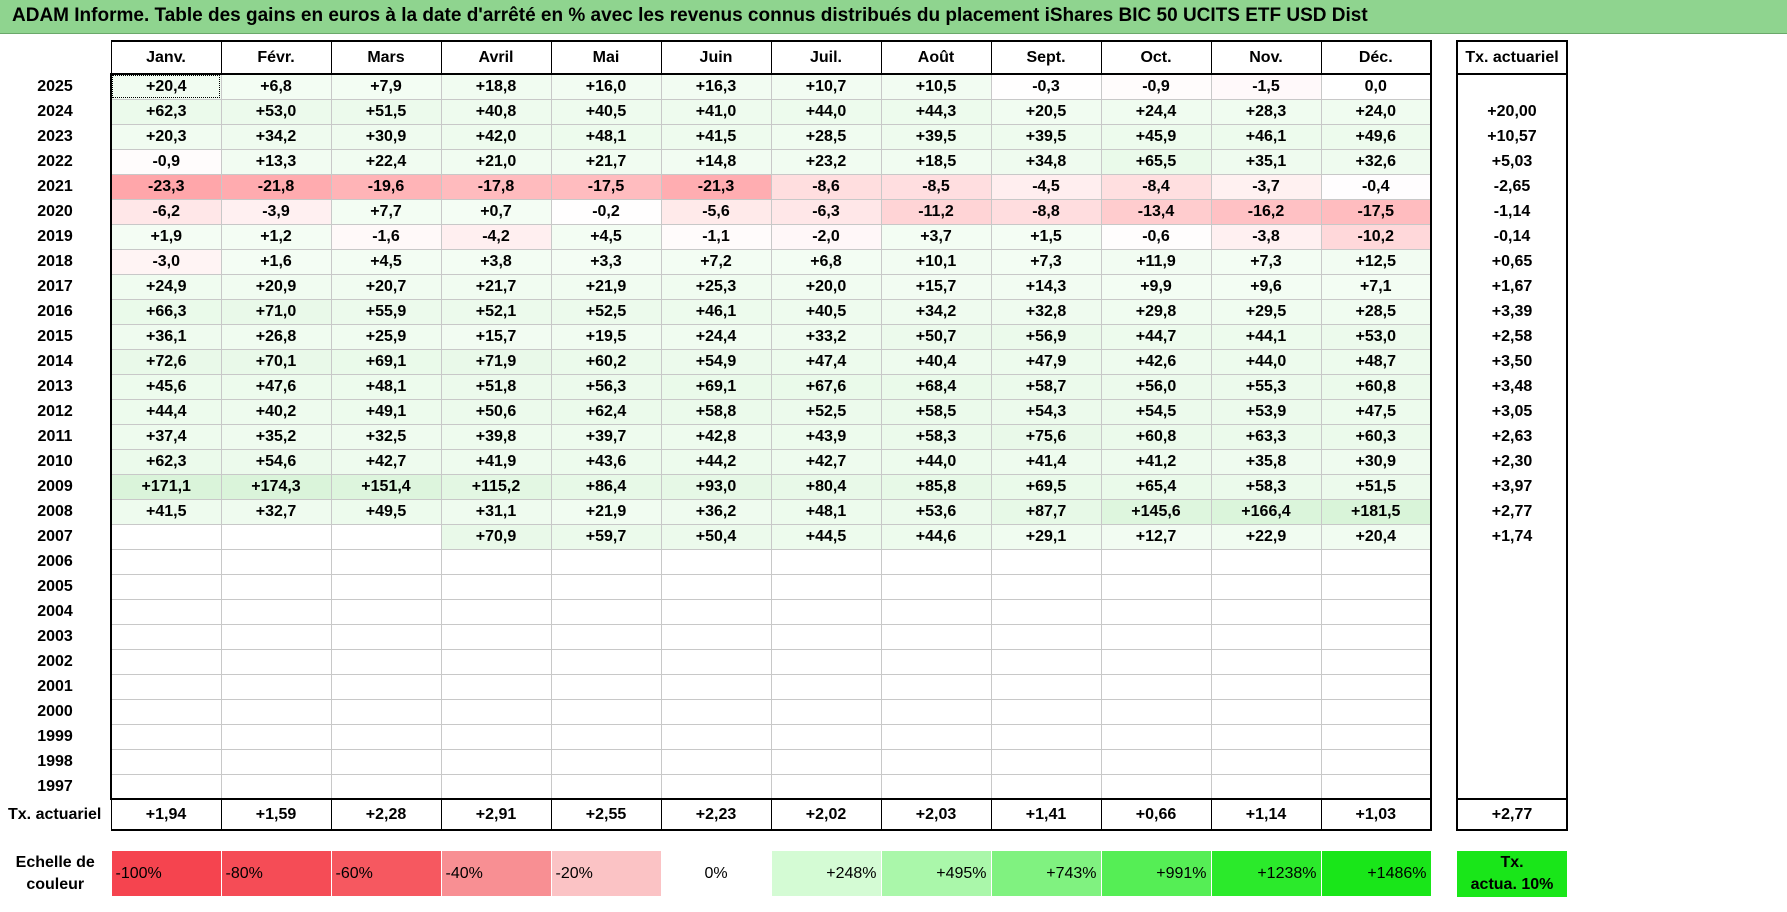 The height and width of the screenshot is (912, 1787). I want to click on table-cell: +20,5, so click(1046, 111).